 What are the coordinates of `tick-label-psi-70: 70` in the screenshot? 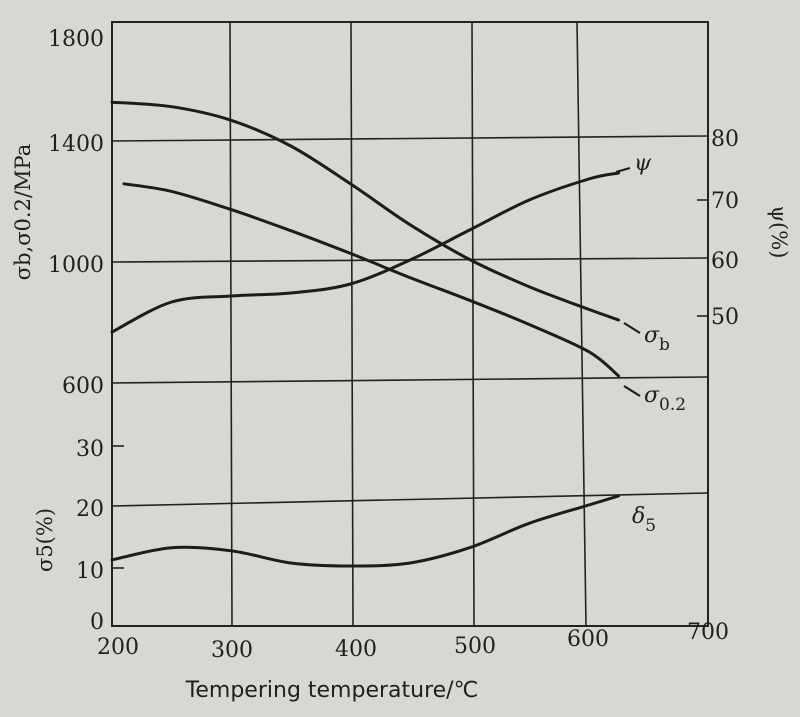 It's located at (725, 201).